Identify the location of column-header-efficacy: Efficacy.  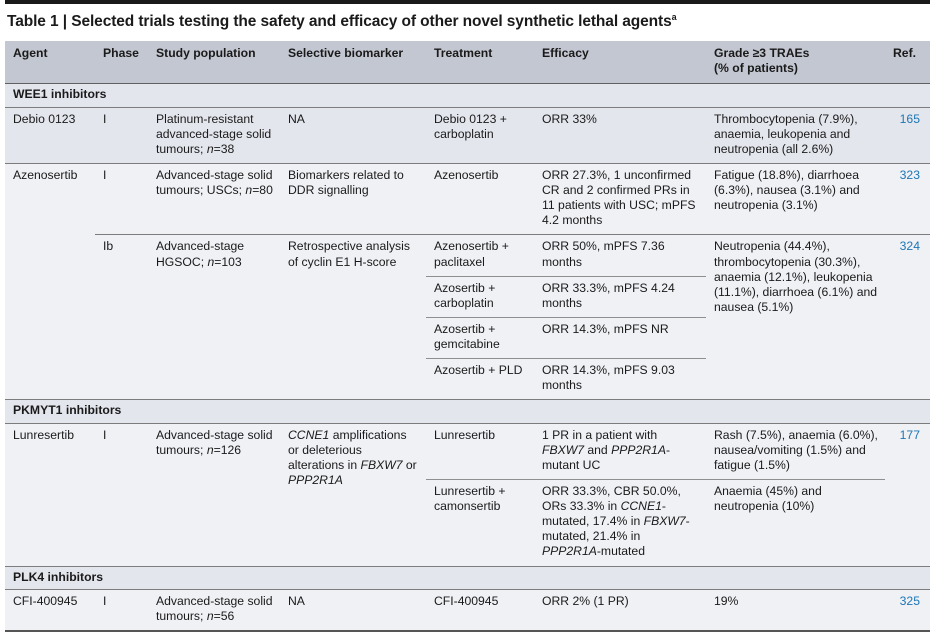
(620, 63).